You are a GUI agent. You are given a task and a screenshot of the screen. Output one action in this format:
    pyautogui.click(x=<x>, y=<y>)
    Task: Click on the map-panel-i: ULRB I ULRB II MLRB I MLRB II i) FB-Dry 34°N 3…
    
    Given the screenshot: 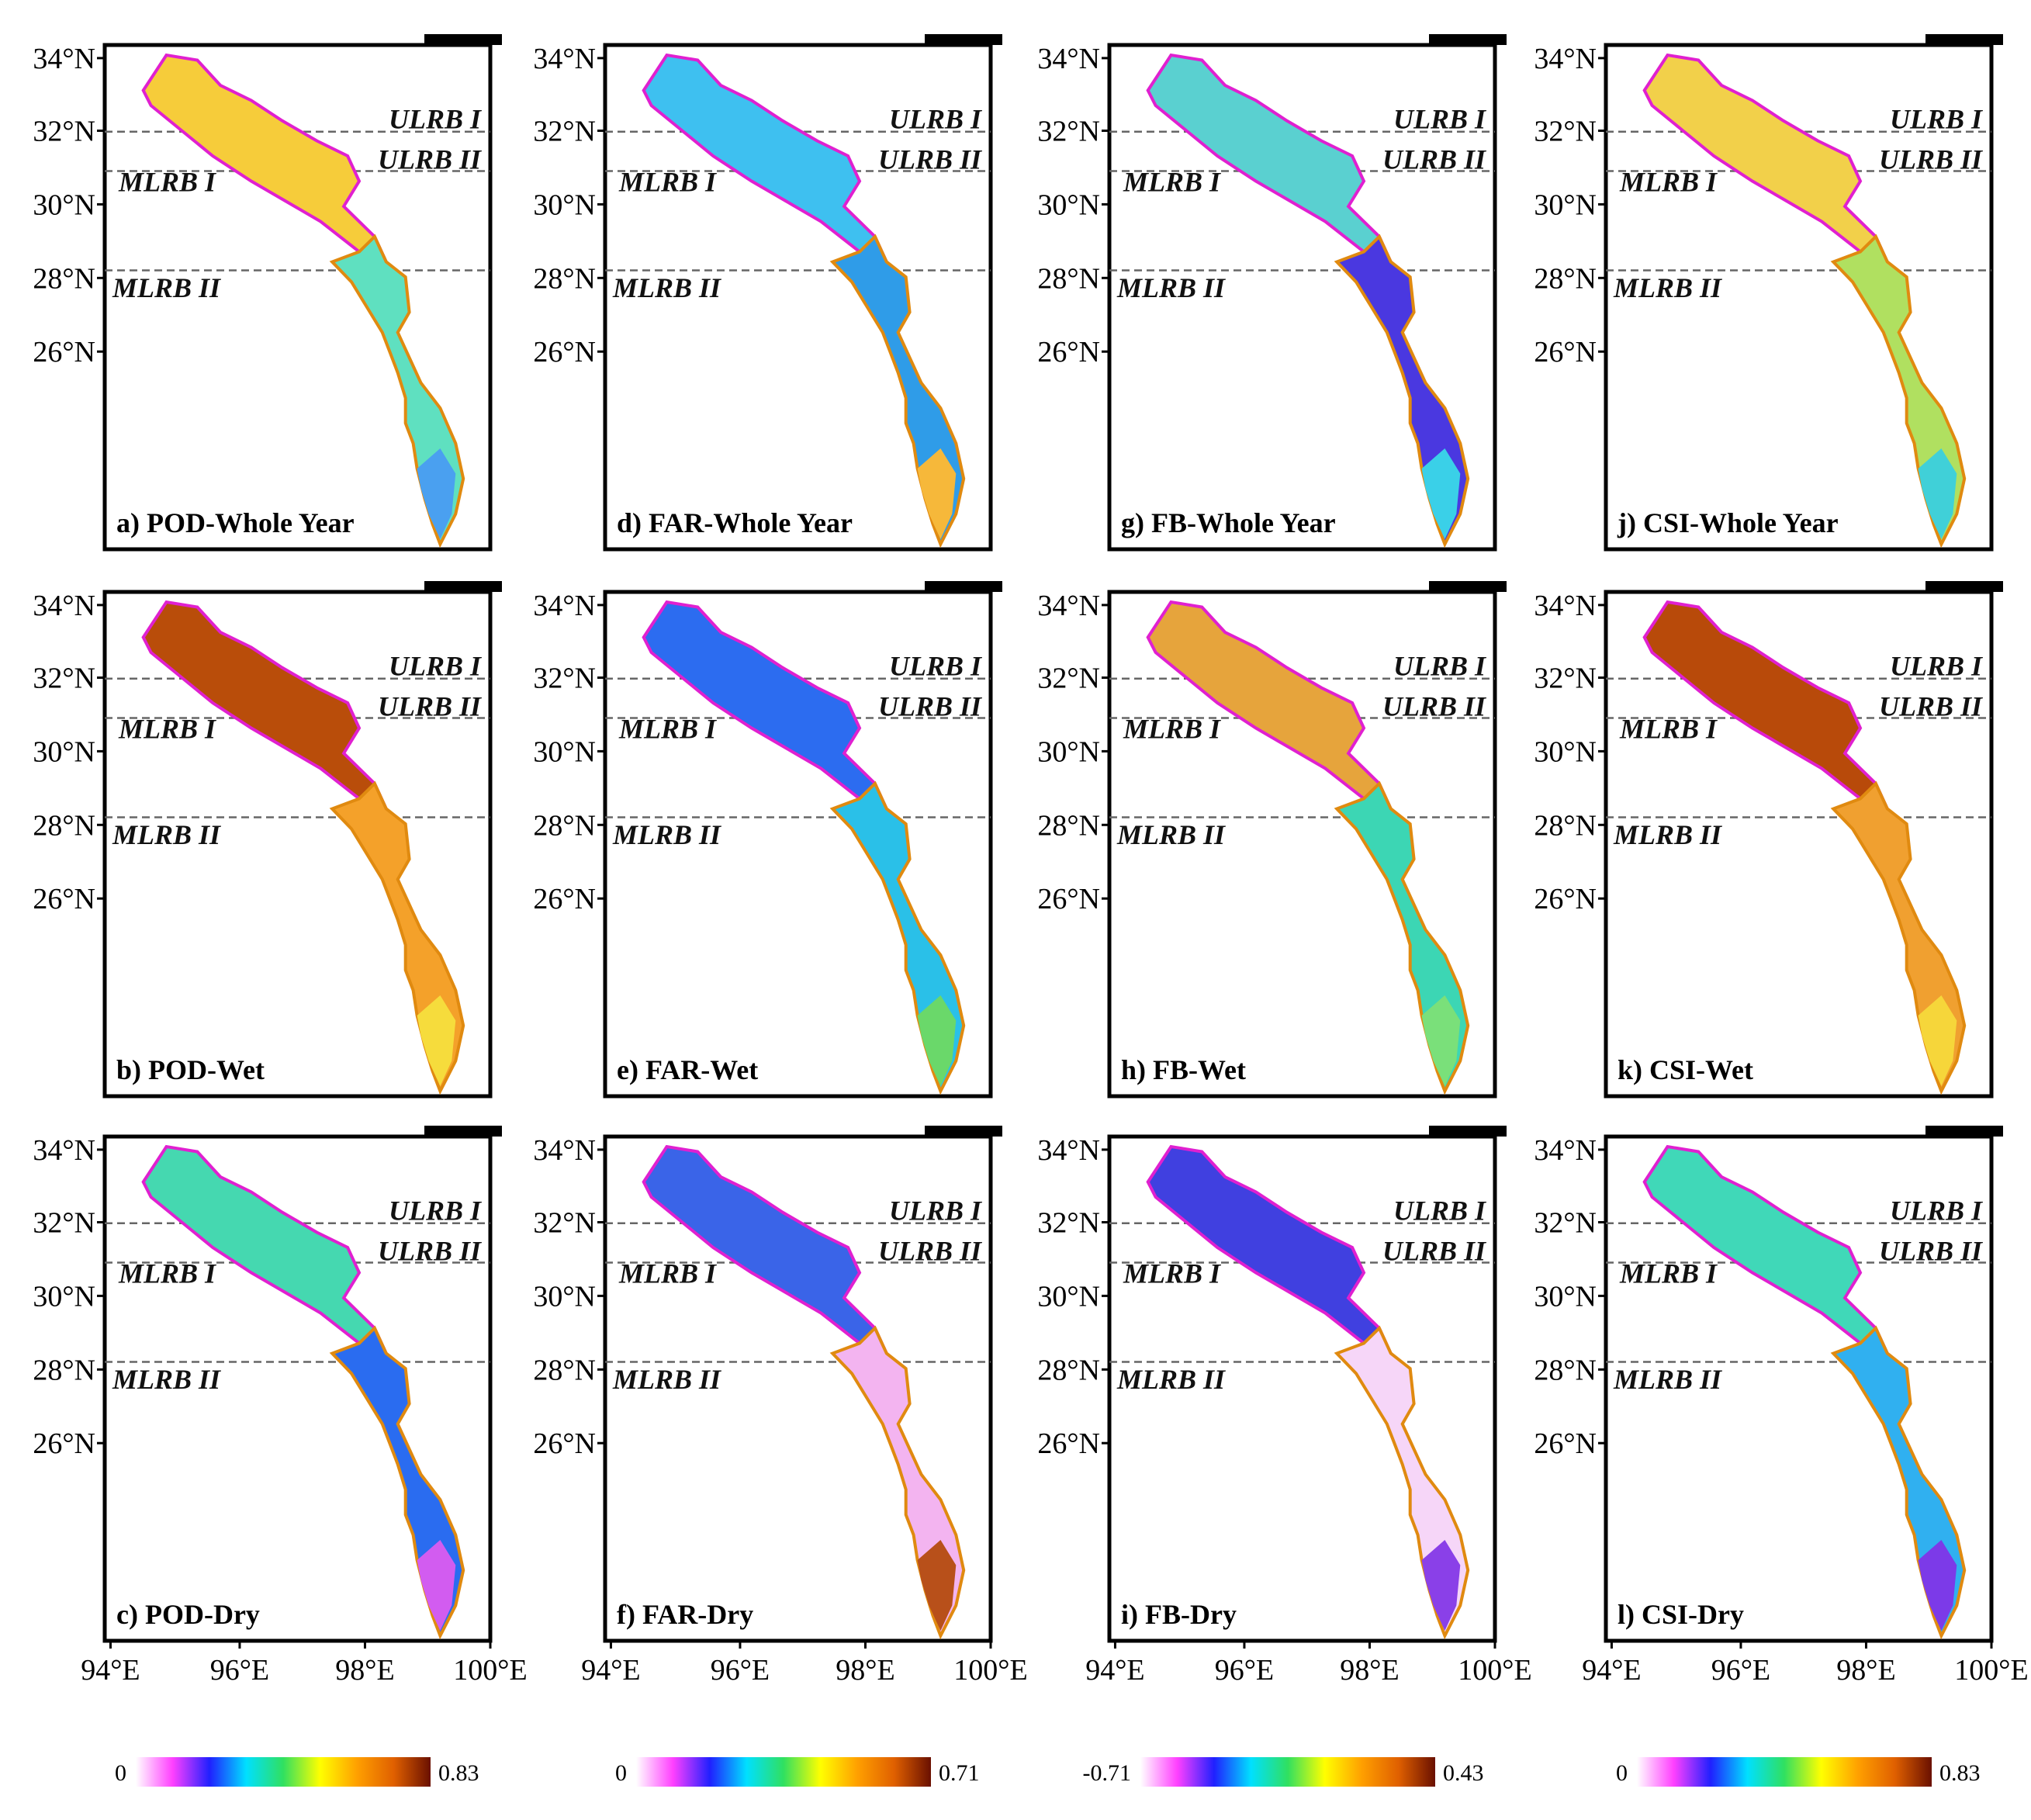 What is the action you would take?
    pyautogui.click(x=1284, y=1406)
    